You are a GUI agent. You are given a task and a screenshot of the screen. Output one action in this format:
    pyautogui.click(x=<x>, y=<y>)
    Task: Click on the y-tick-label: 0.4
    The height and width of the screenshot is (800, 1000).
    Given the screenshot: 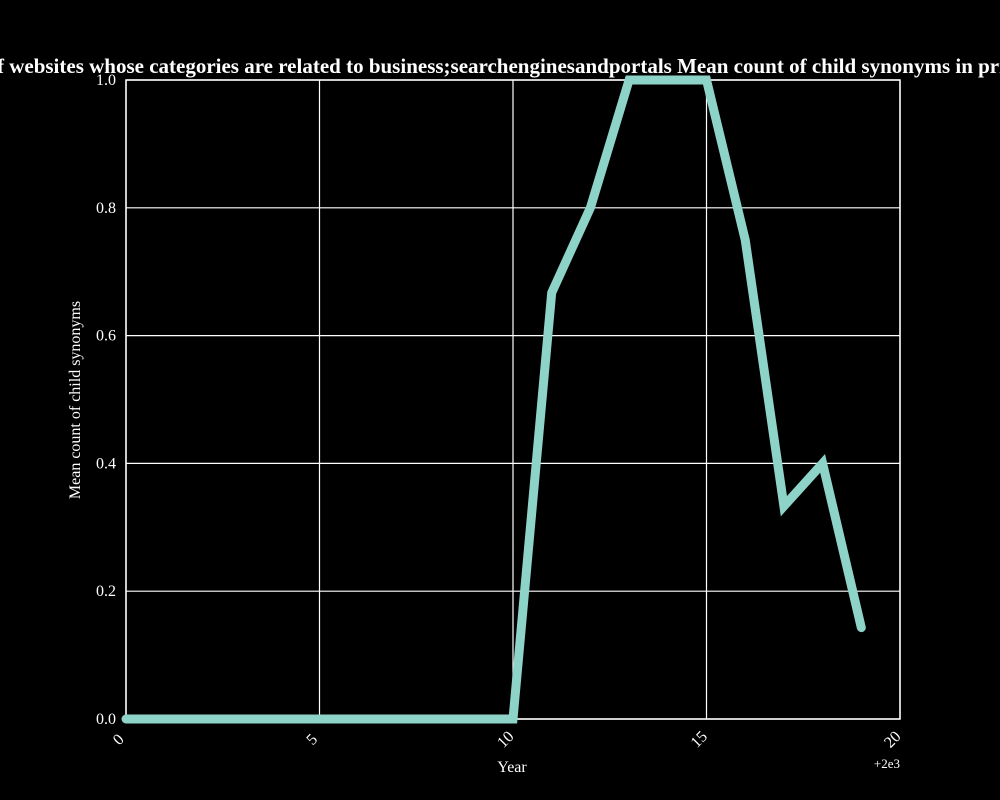 What is the action you would take?
    pyautogui.click(x=106, y=463)
    